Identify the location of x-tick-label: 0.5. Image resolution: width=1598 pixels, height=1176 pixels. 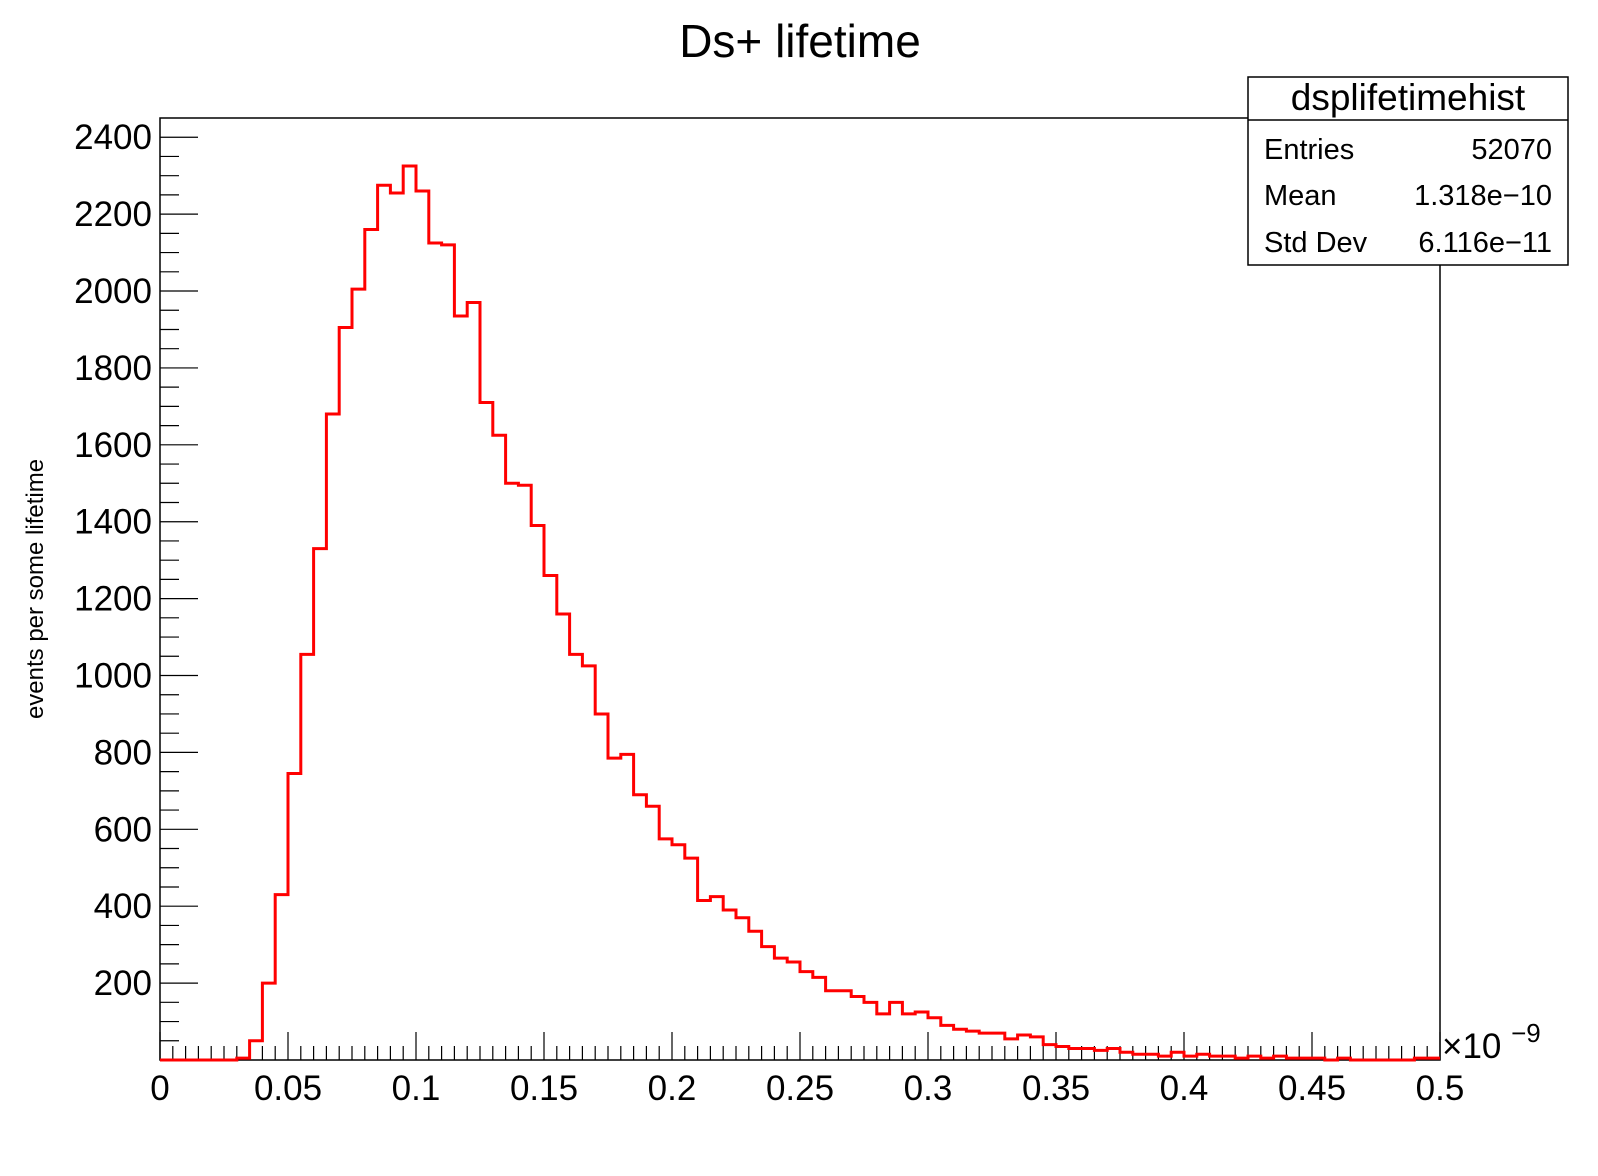
(1440, 1088).